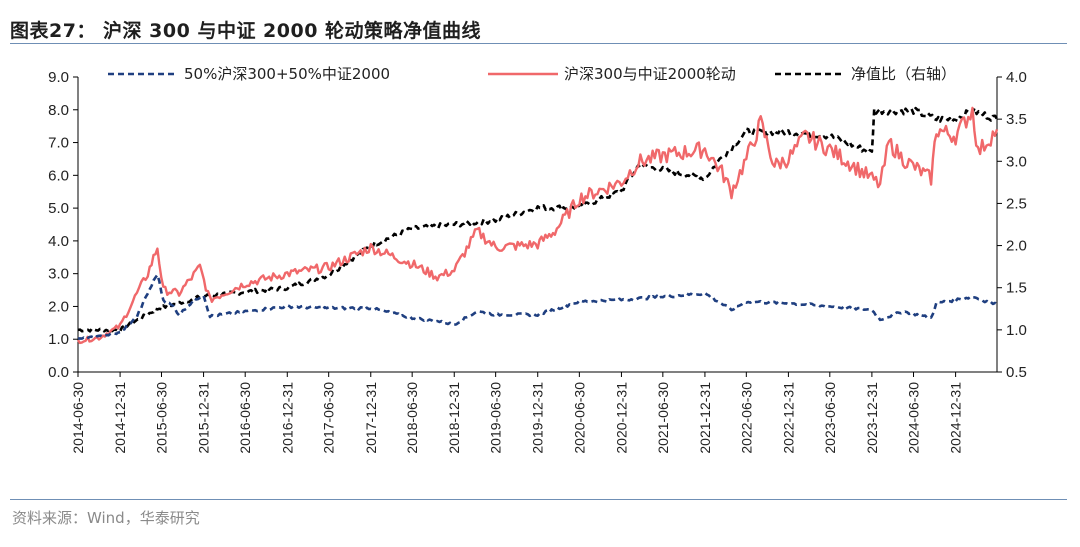 This screenshot has width=1080, height=547. What do you see at coordinates (204, 418) in the screenshot?
I see `x-tick-label: 2015-12-31` at bounding box center [204, 418].